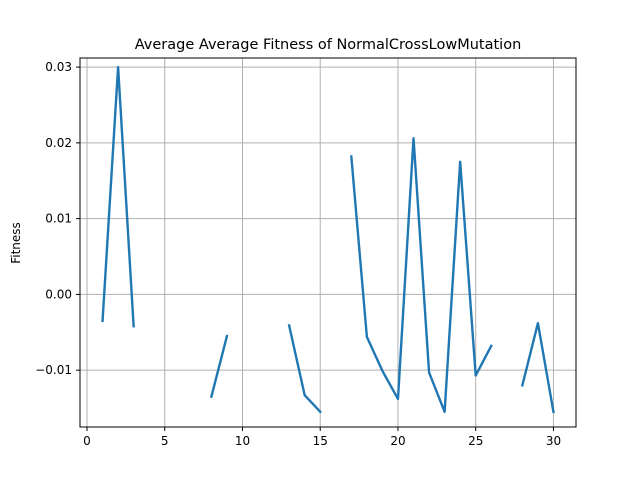 The image size is (640, 484). I want to click on y-axis-label: Fitness, so click(16, 243).